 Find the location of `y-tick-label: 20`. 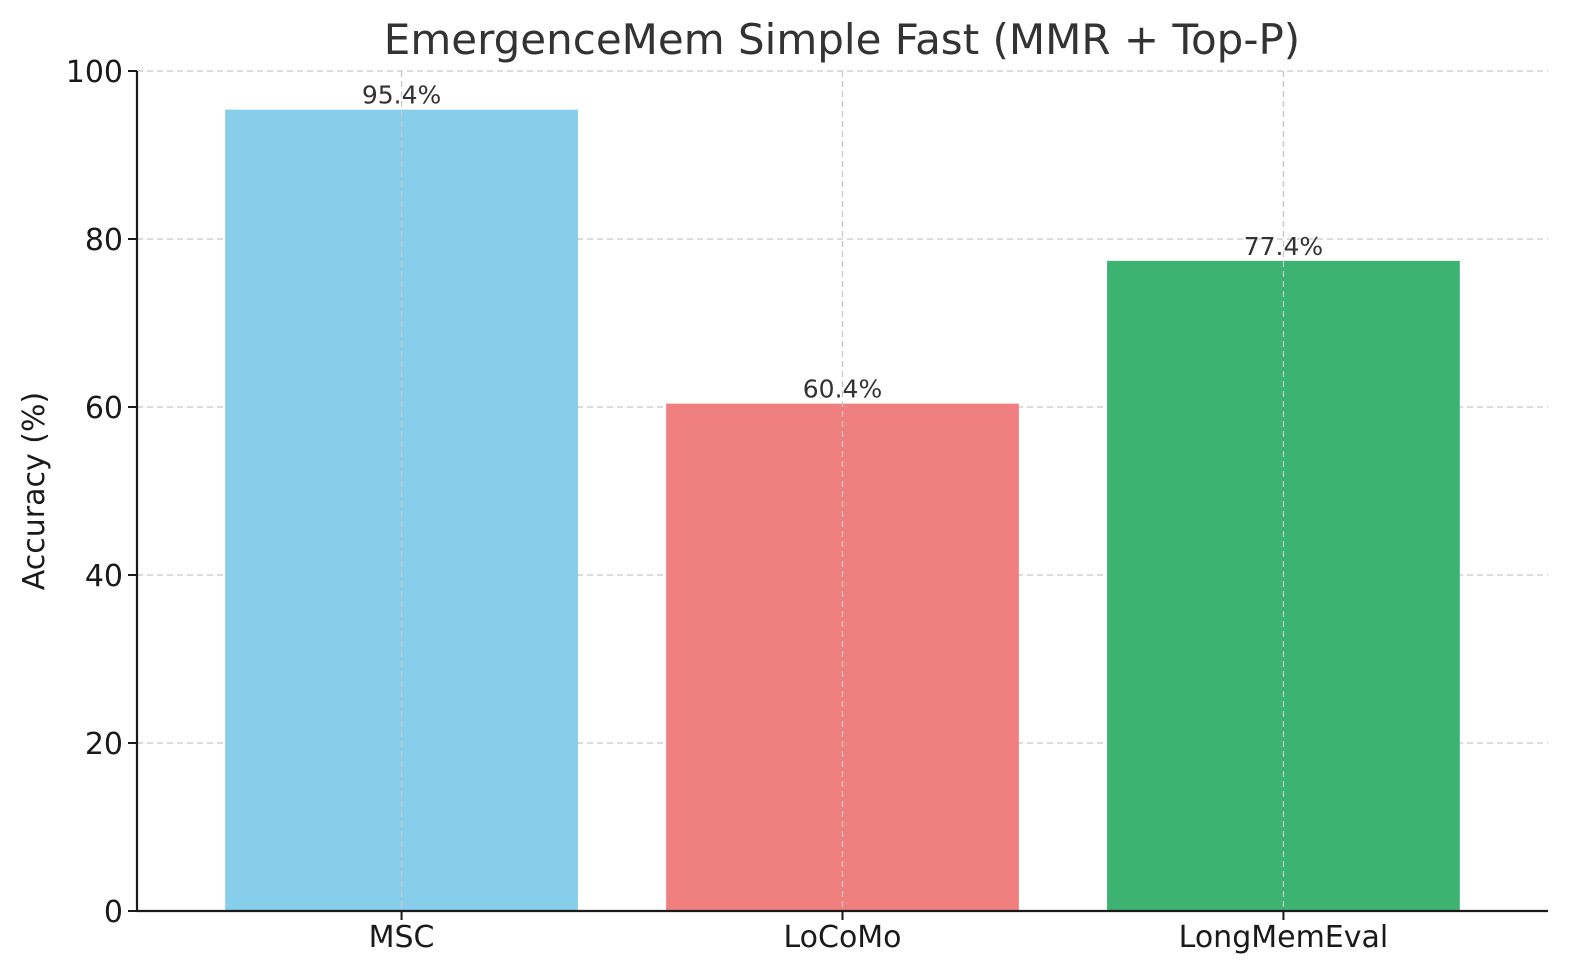

y-tick-label: 20 is located at coordinates (104, 744).